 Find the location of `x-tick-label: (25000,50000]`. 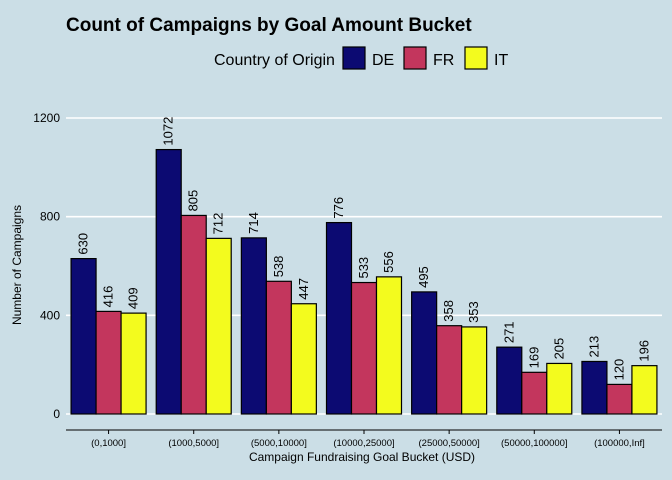

x-tick-label: (25000,50000] is located at coordinates (449, 443).